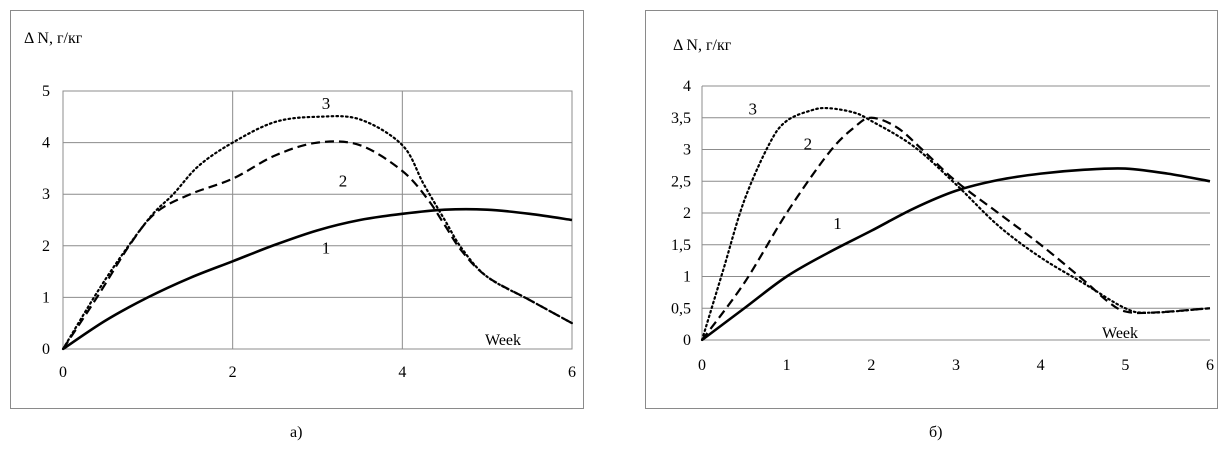  I want to click on chart-b-y-tick-label: 2, so click(687, 213).